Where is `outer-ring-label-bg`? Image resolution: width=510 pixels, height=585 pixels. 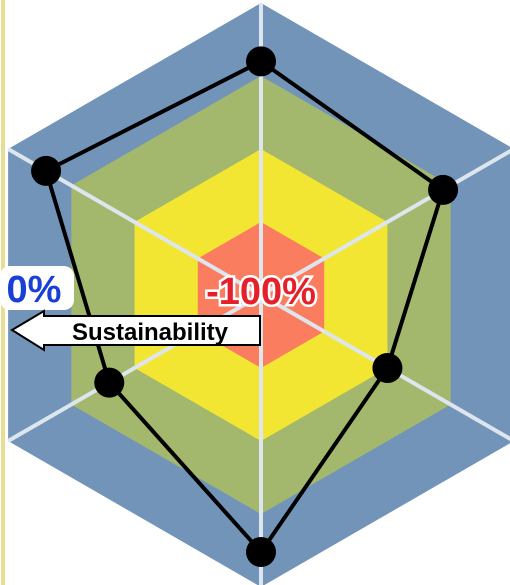
outer-ring-label-bg is located at coordinates (37, 288).